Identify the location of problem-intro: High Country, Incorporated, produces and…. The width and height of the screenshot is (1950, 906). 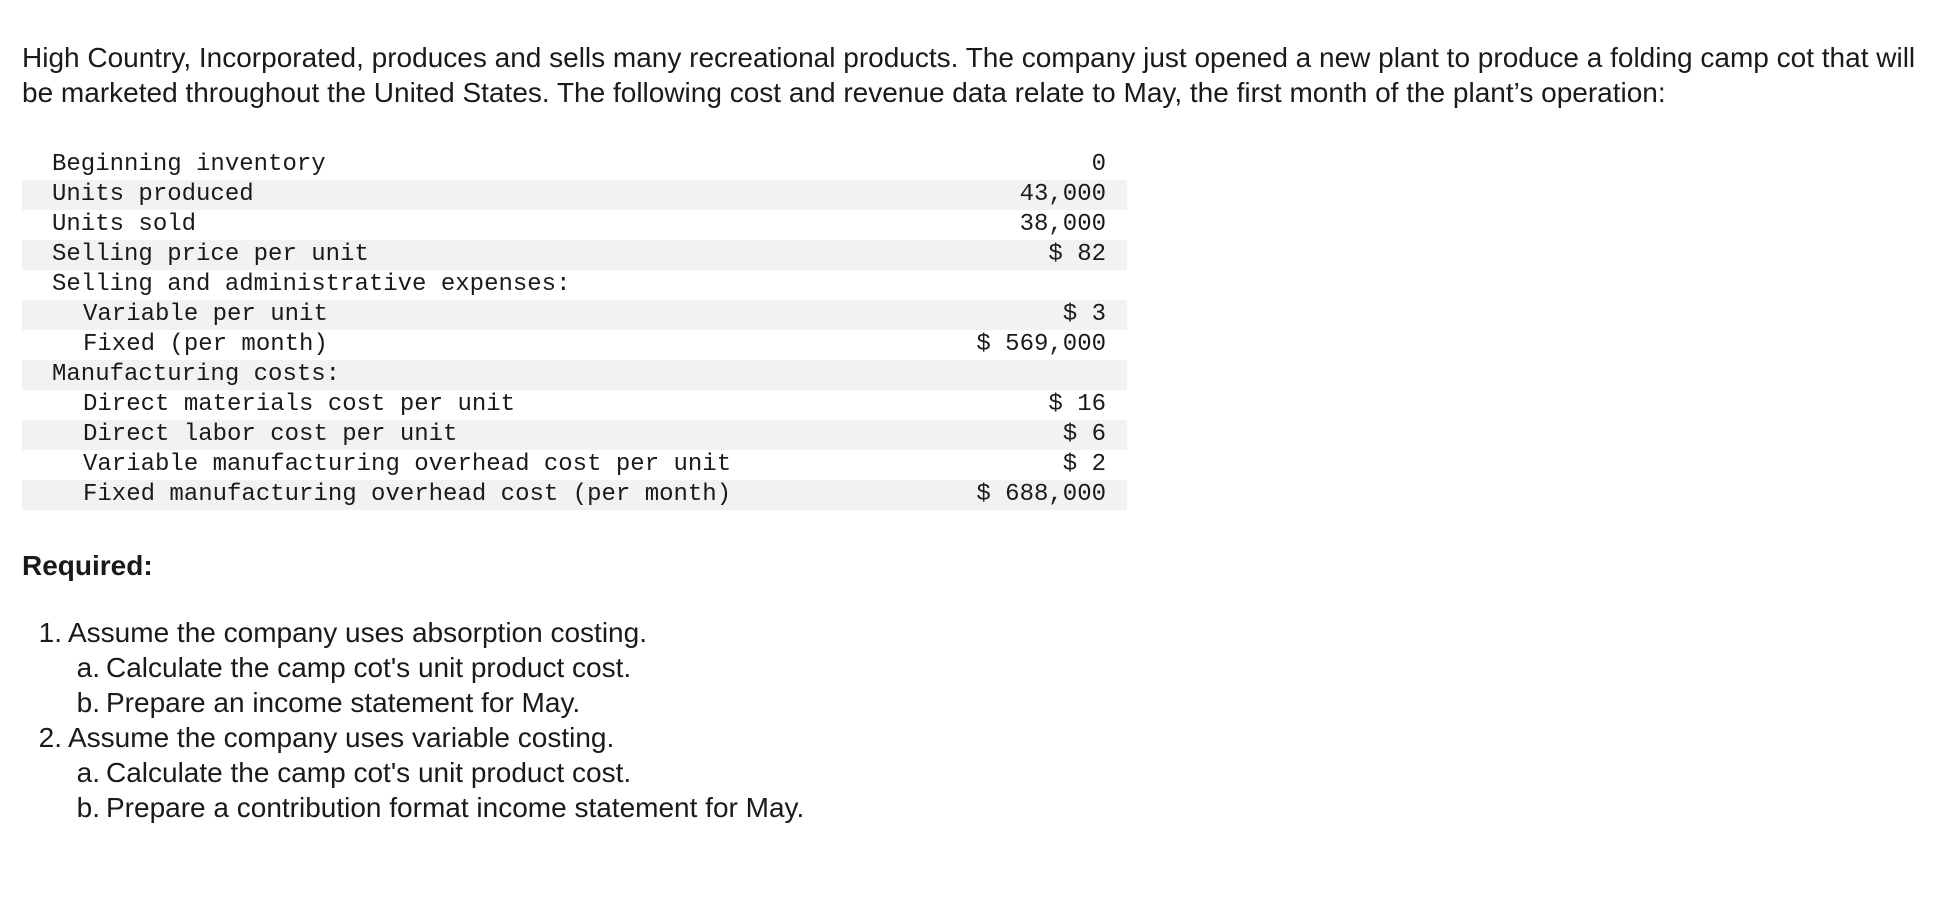
(969, 75).